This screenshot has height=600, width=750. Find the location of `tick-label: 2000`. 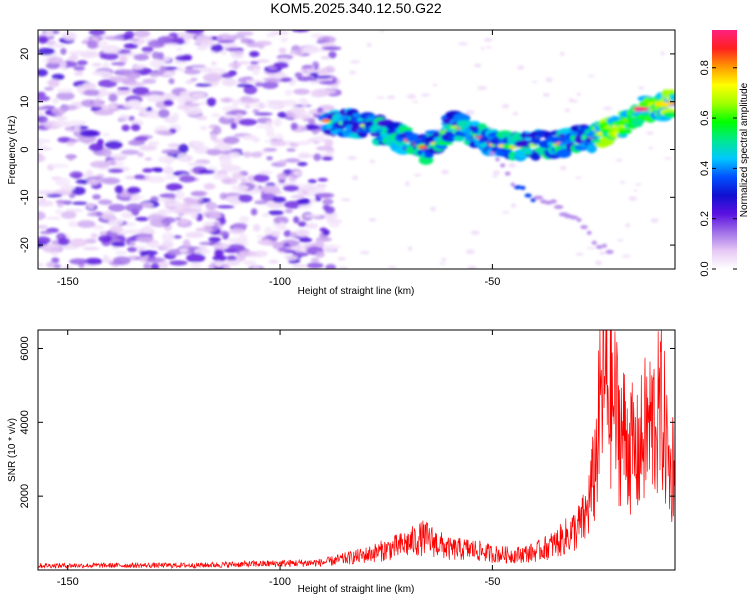

tick-label: 2000 is located at coordinates (25, 496).